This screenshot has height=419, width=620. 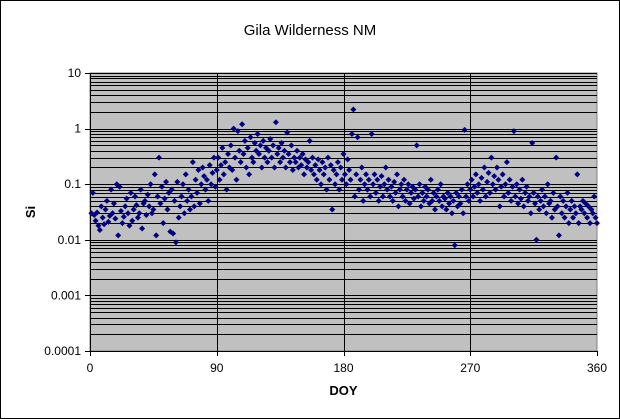 What do you see at coordinates (75, 73) in the screenshot?
I see `y-tick-label: 10` at bounding box center [75, 73].